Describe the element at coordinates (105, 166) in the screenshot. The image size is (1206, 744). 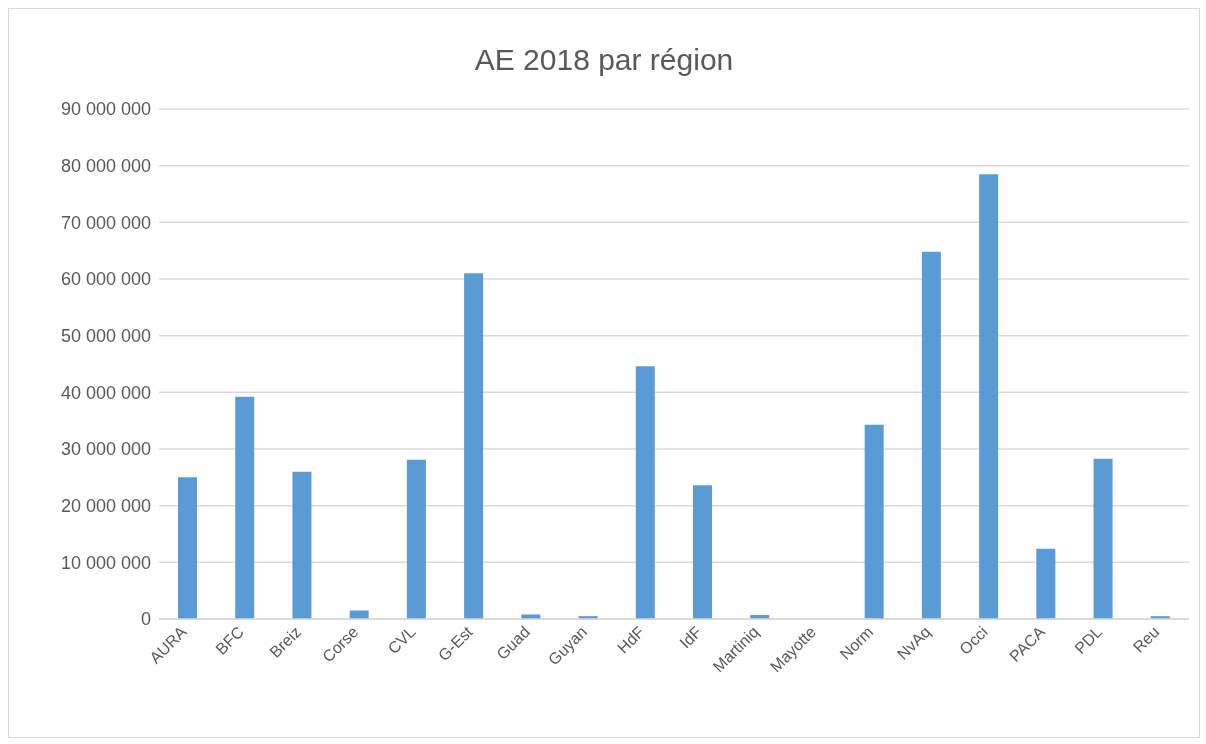
I see `y-tick-label: 80 000 000` at that location.